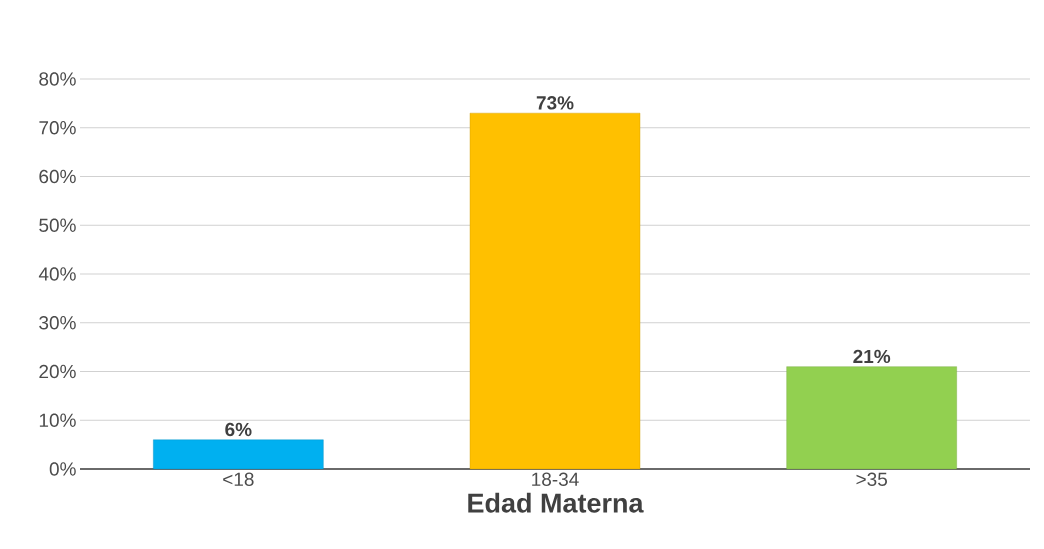 This screenshot has height=549, width=1044. Describe the element at coordinates (556, 502) in the screenshot. I see `x-axis-title: Edad Materna` at that location.